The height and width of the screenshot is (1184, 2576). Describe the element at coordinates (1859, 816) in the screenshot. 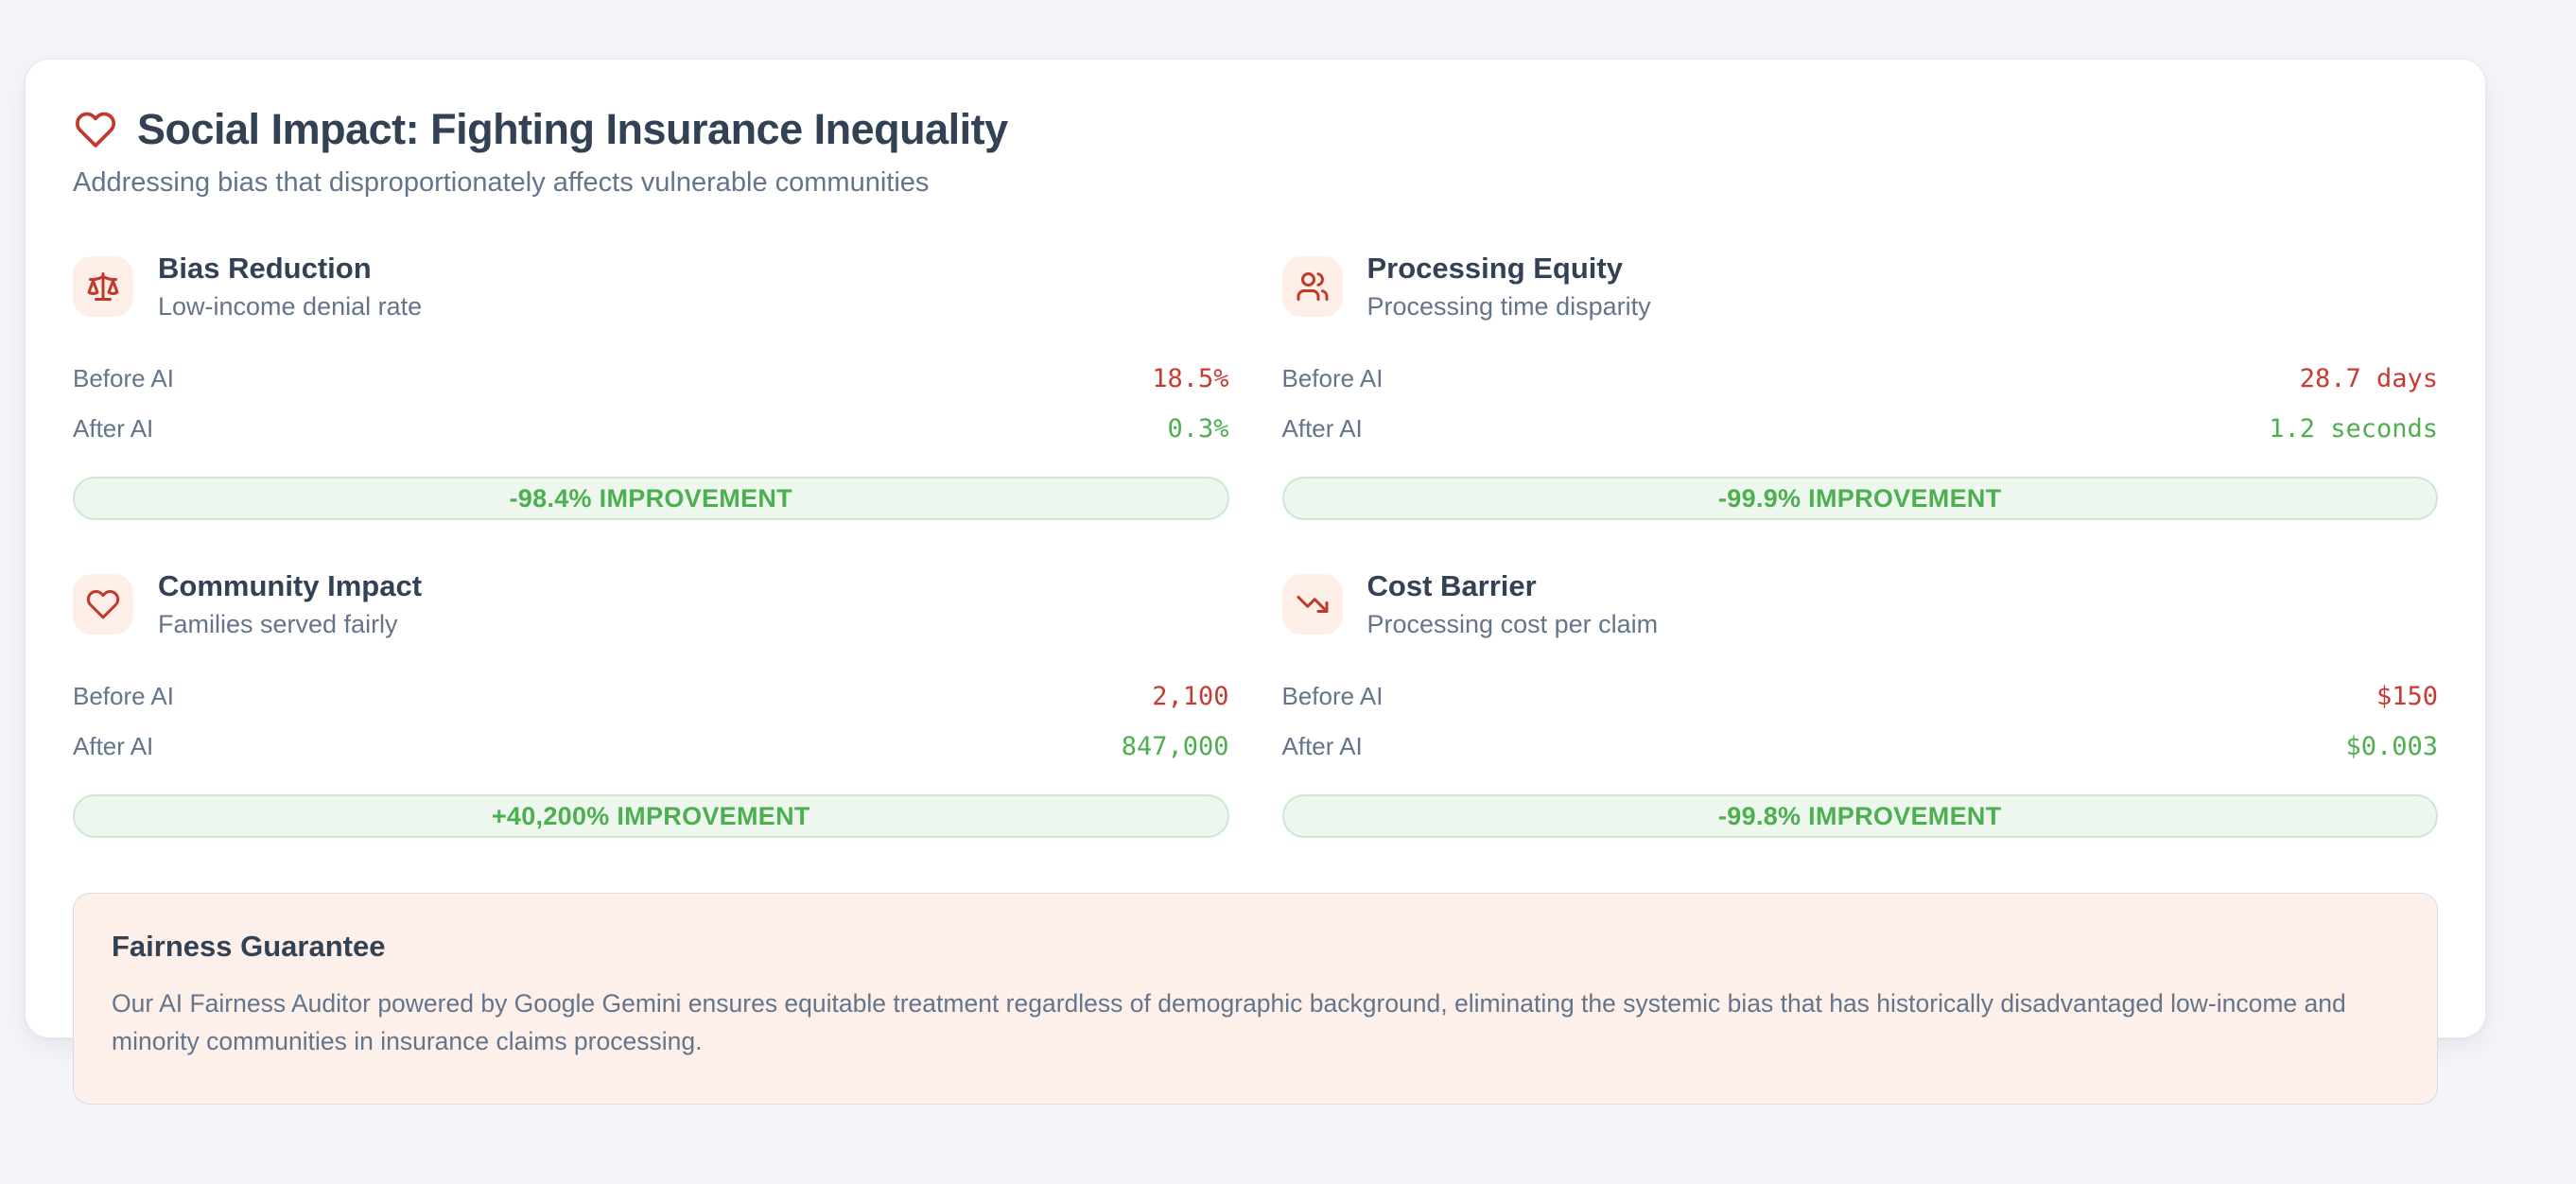

I see `improvement-badge: -99.8% IMPROVEMENT` at that location.